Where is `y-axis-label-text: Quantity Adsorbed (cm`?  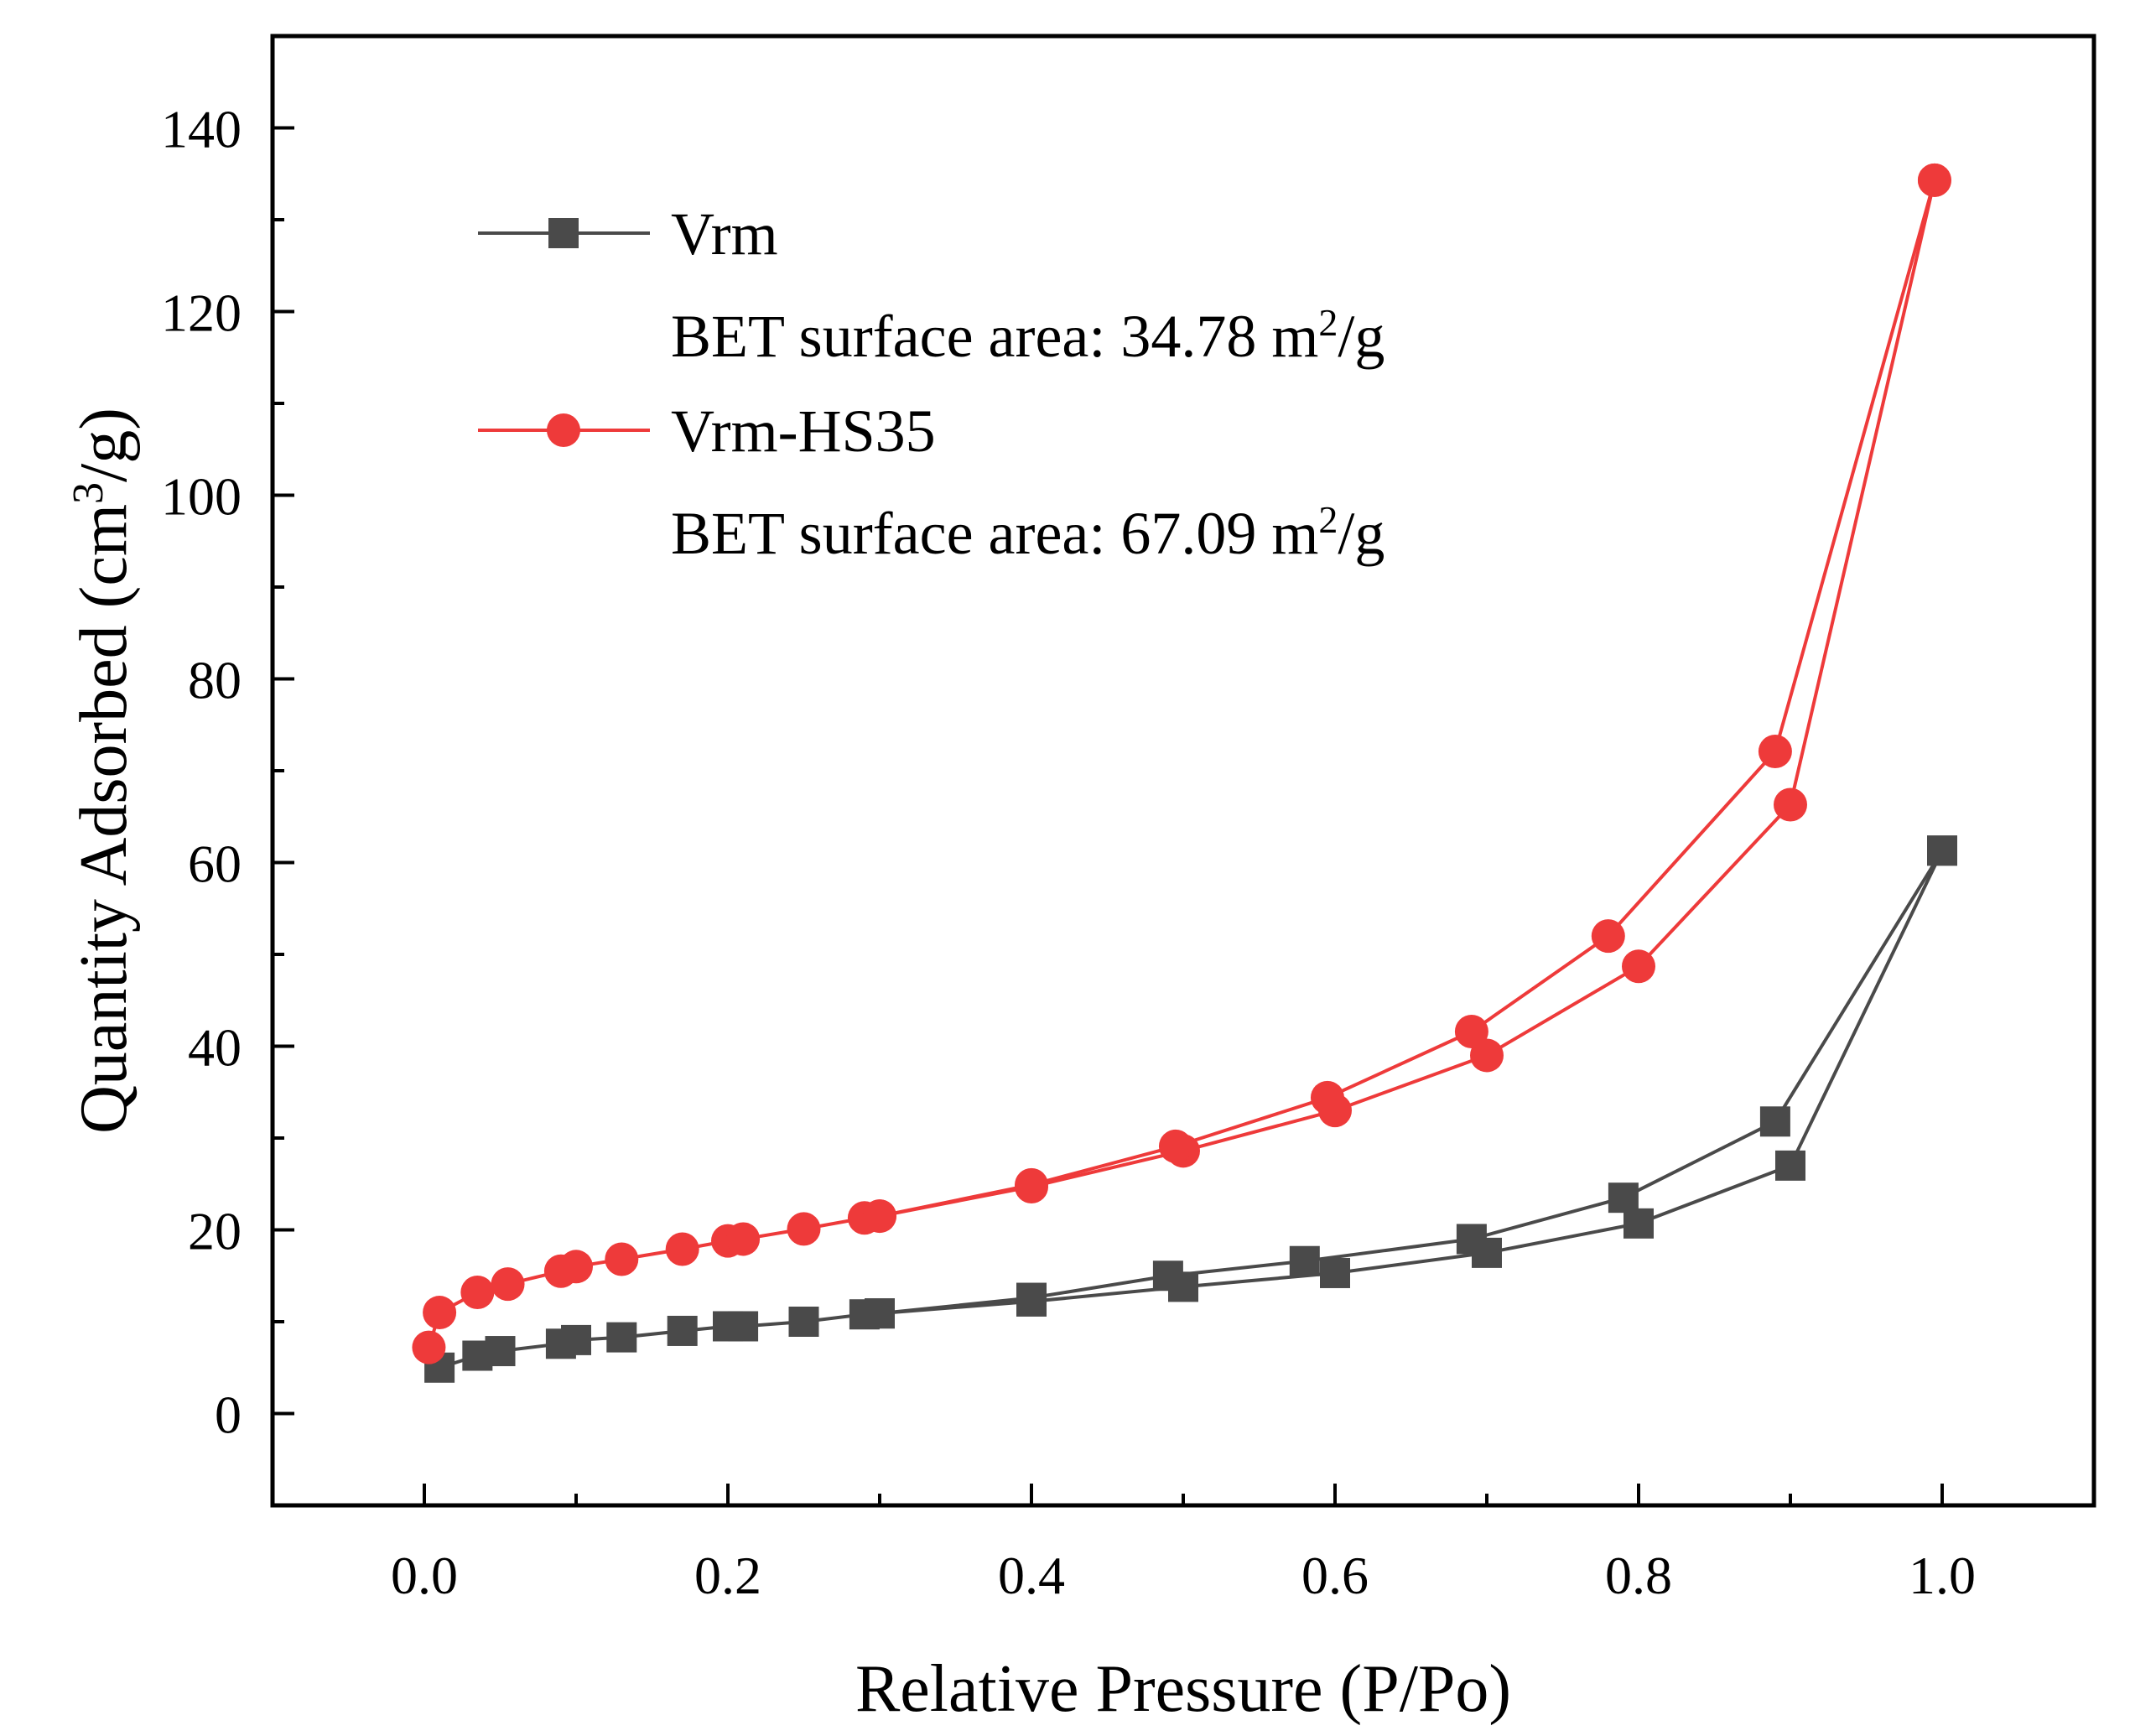
y-axis-label-text: Quantity Adsorbed (cm is located at coordinates (104, 819).